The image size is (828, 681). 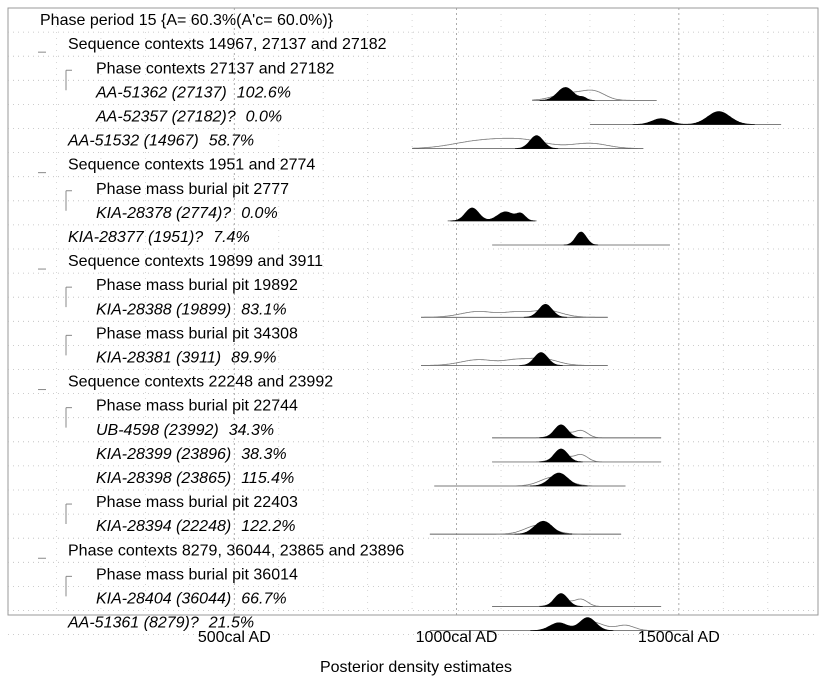 I want to click on row-label: KIA-28378 (2774)? 0.0%, so click(x=187, y=213).